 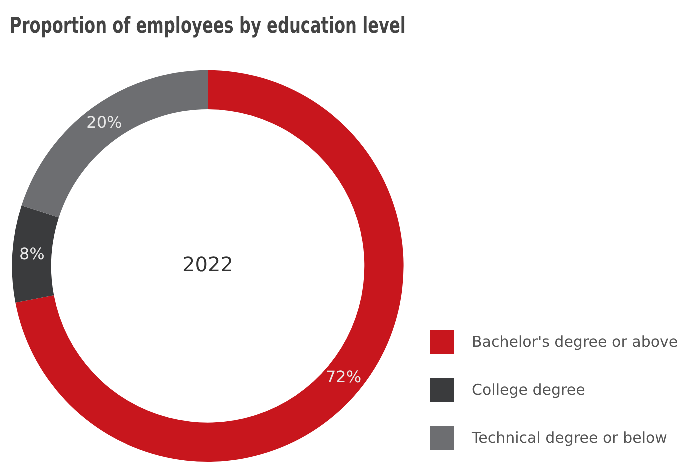 What do you see at coordinates (575, 342) in the screenshot?
I see `legend-label: Bachelor's degree or above` at bounding box center [575, 342].